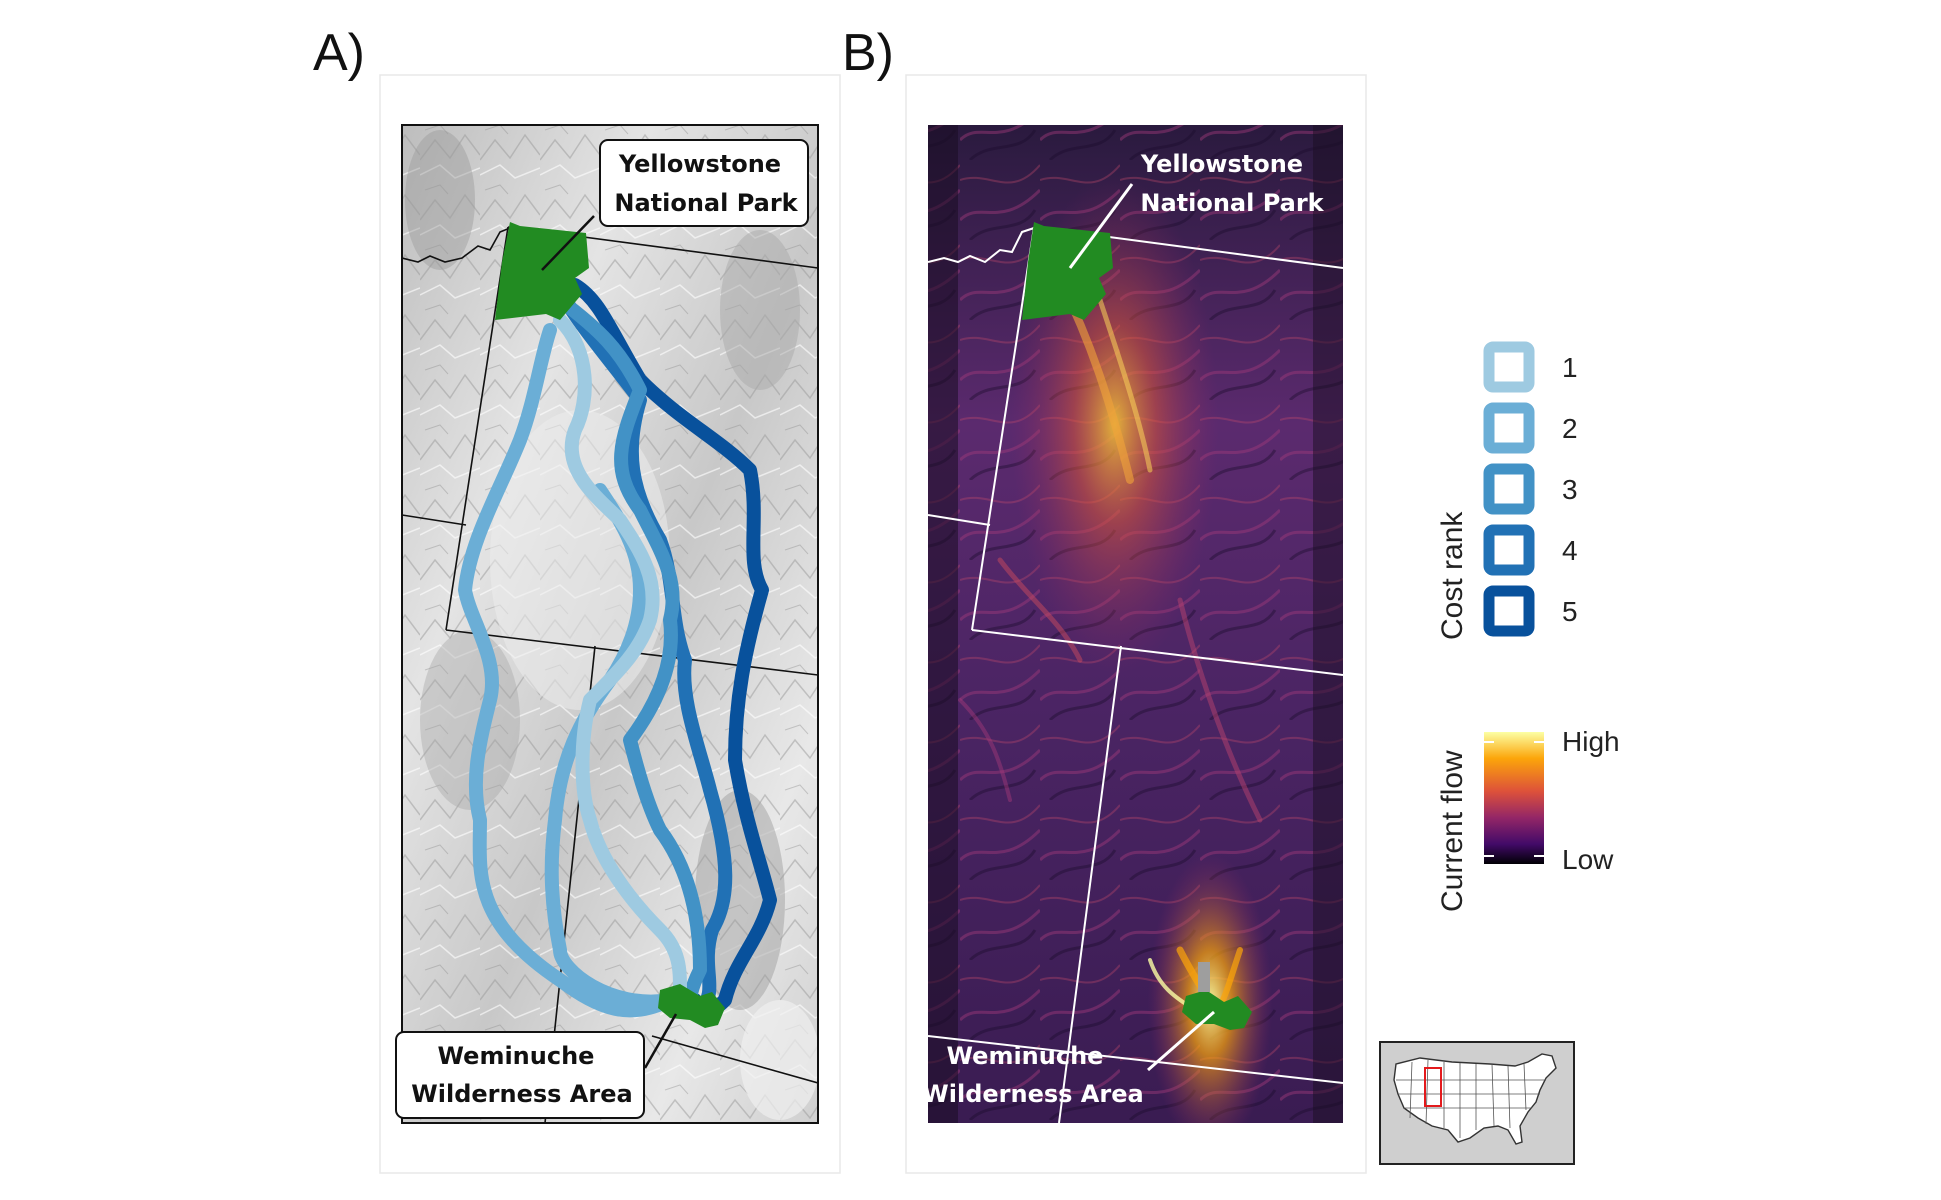 Image resolution: width=1941 pixels, height=1200 pixels. Describe the element at coordinates (1514, 798) in the screenshot. I see `legend-flow-colorbar` at that location.